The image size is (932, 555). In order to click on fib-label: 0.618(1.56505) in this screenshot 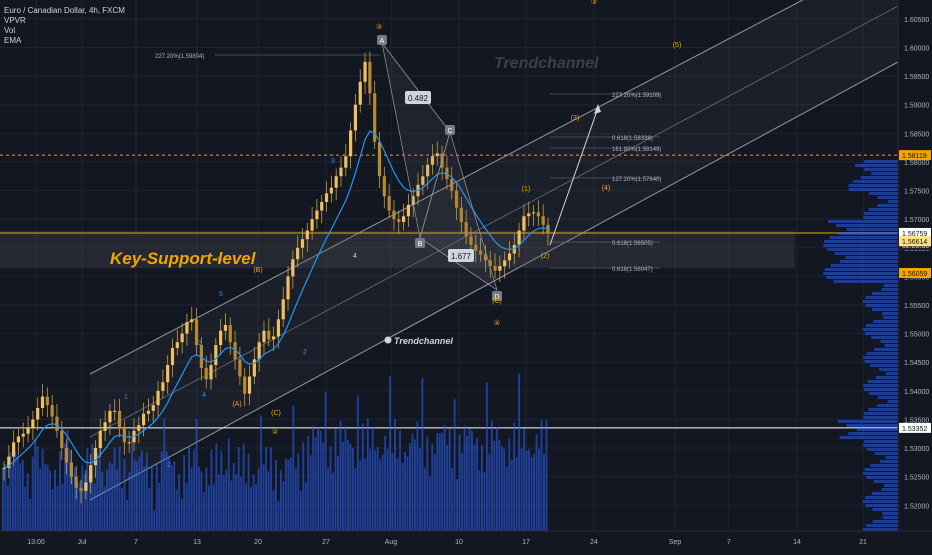, I will do `click(632, 244)`.